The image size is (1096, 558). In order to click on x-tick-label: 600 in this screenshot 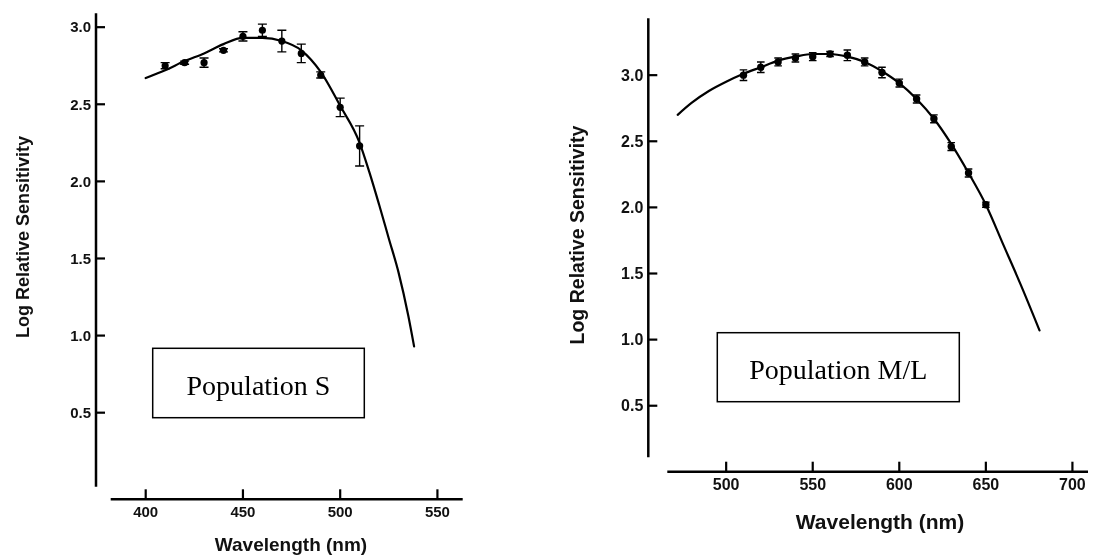, I will do `click(899, 484)`.